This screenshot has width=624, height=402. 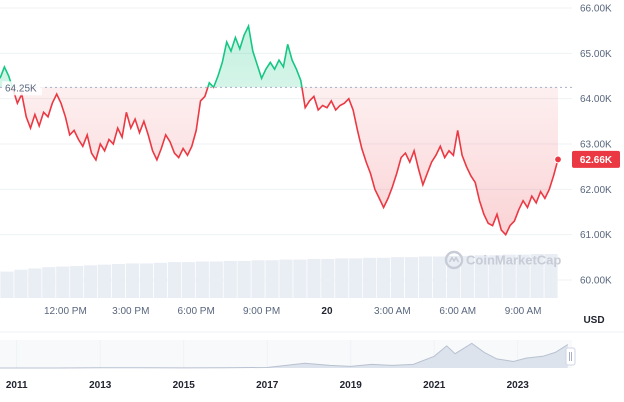 What do you see at coordinates (454, 260) in the screenshot?
I see `coinmarketcap-logo-icon` at bounding box center [454, 260].